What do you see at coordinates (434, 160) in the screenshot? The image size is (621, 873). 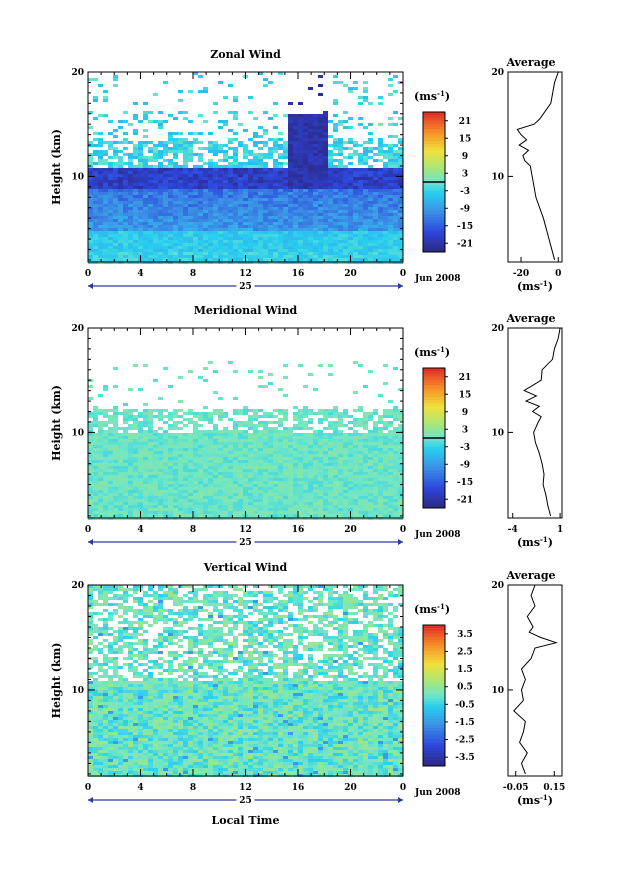 I see `colorbar-segment` at bounding box center [434, 160].